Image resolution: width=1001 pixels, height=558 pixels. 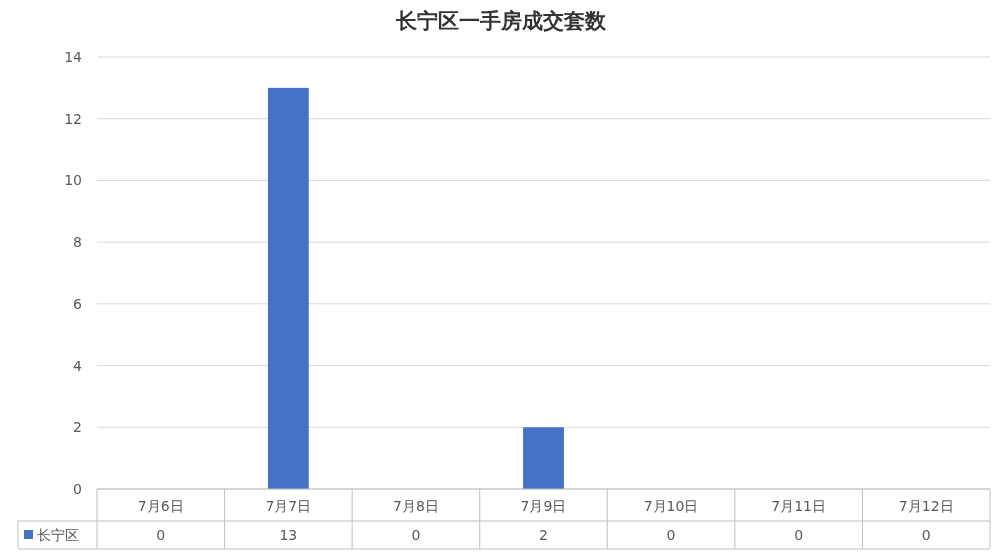 I want to click on y-tick-label: 0, so click(x=77, y=489).